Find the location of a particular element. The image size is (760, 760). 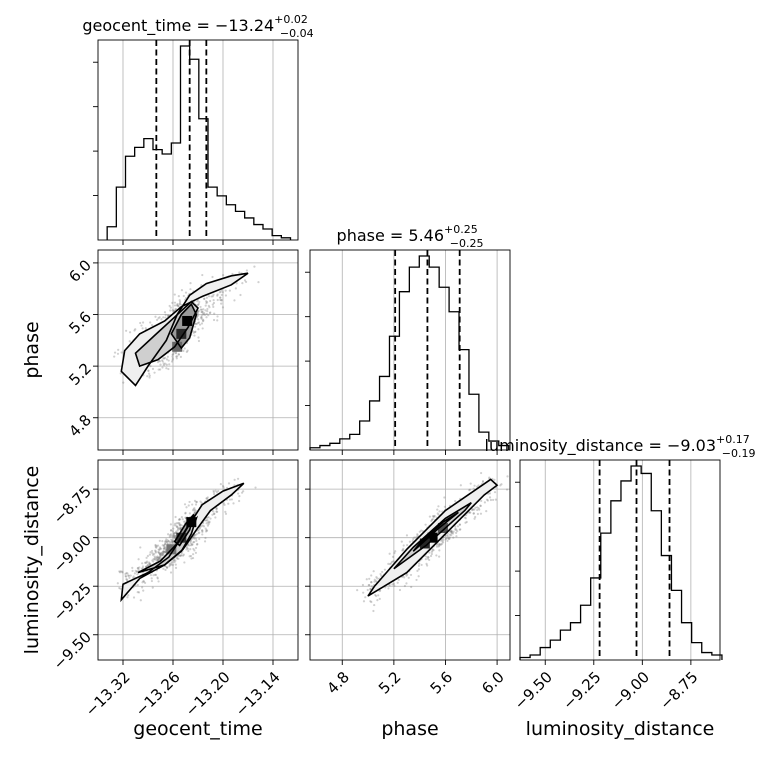

x-tick-label: −13.26 is located at coordinates (158, 694).